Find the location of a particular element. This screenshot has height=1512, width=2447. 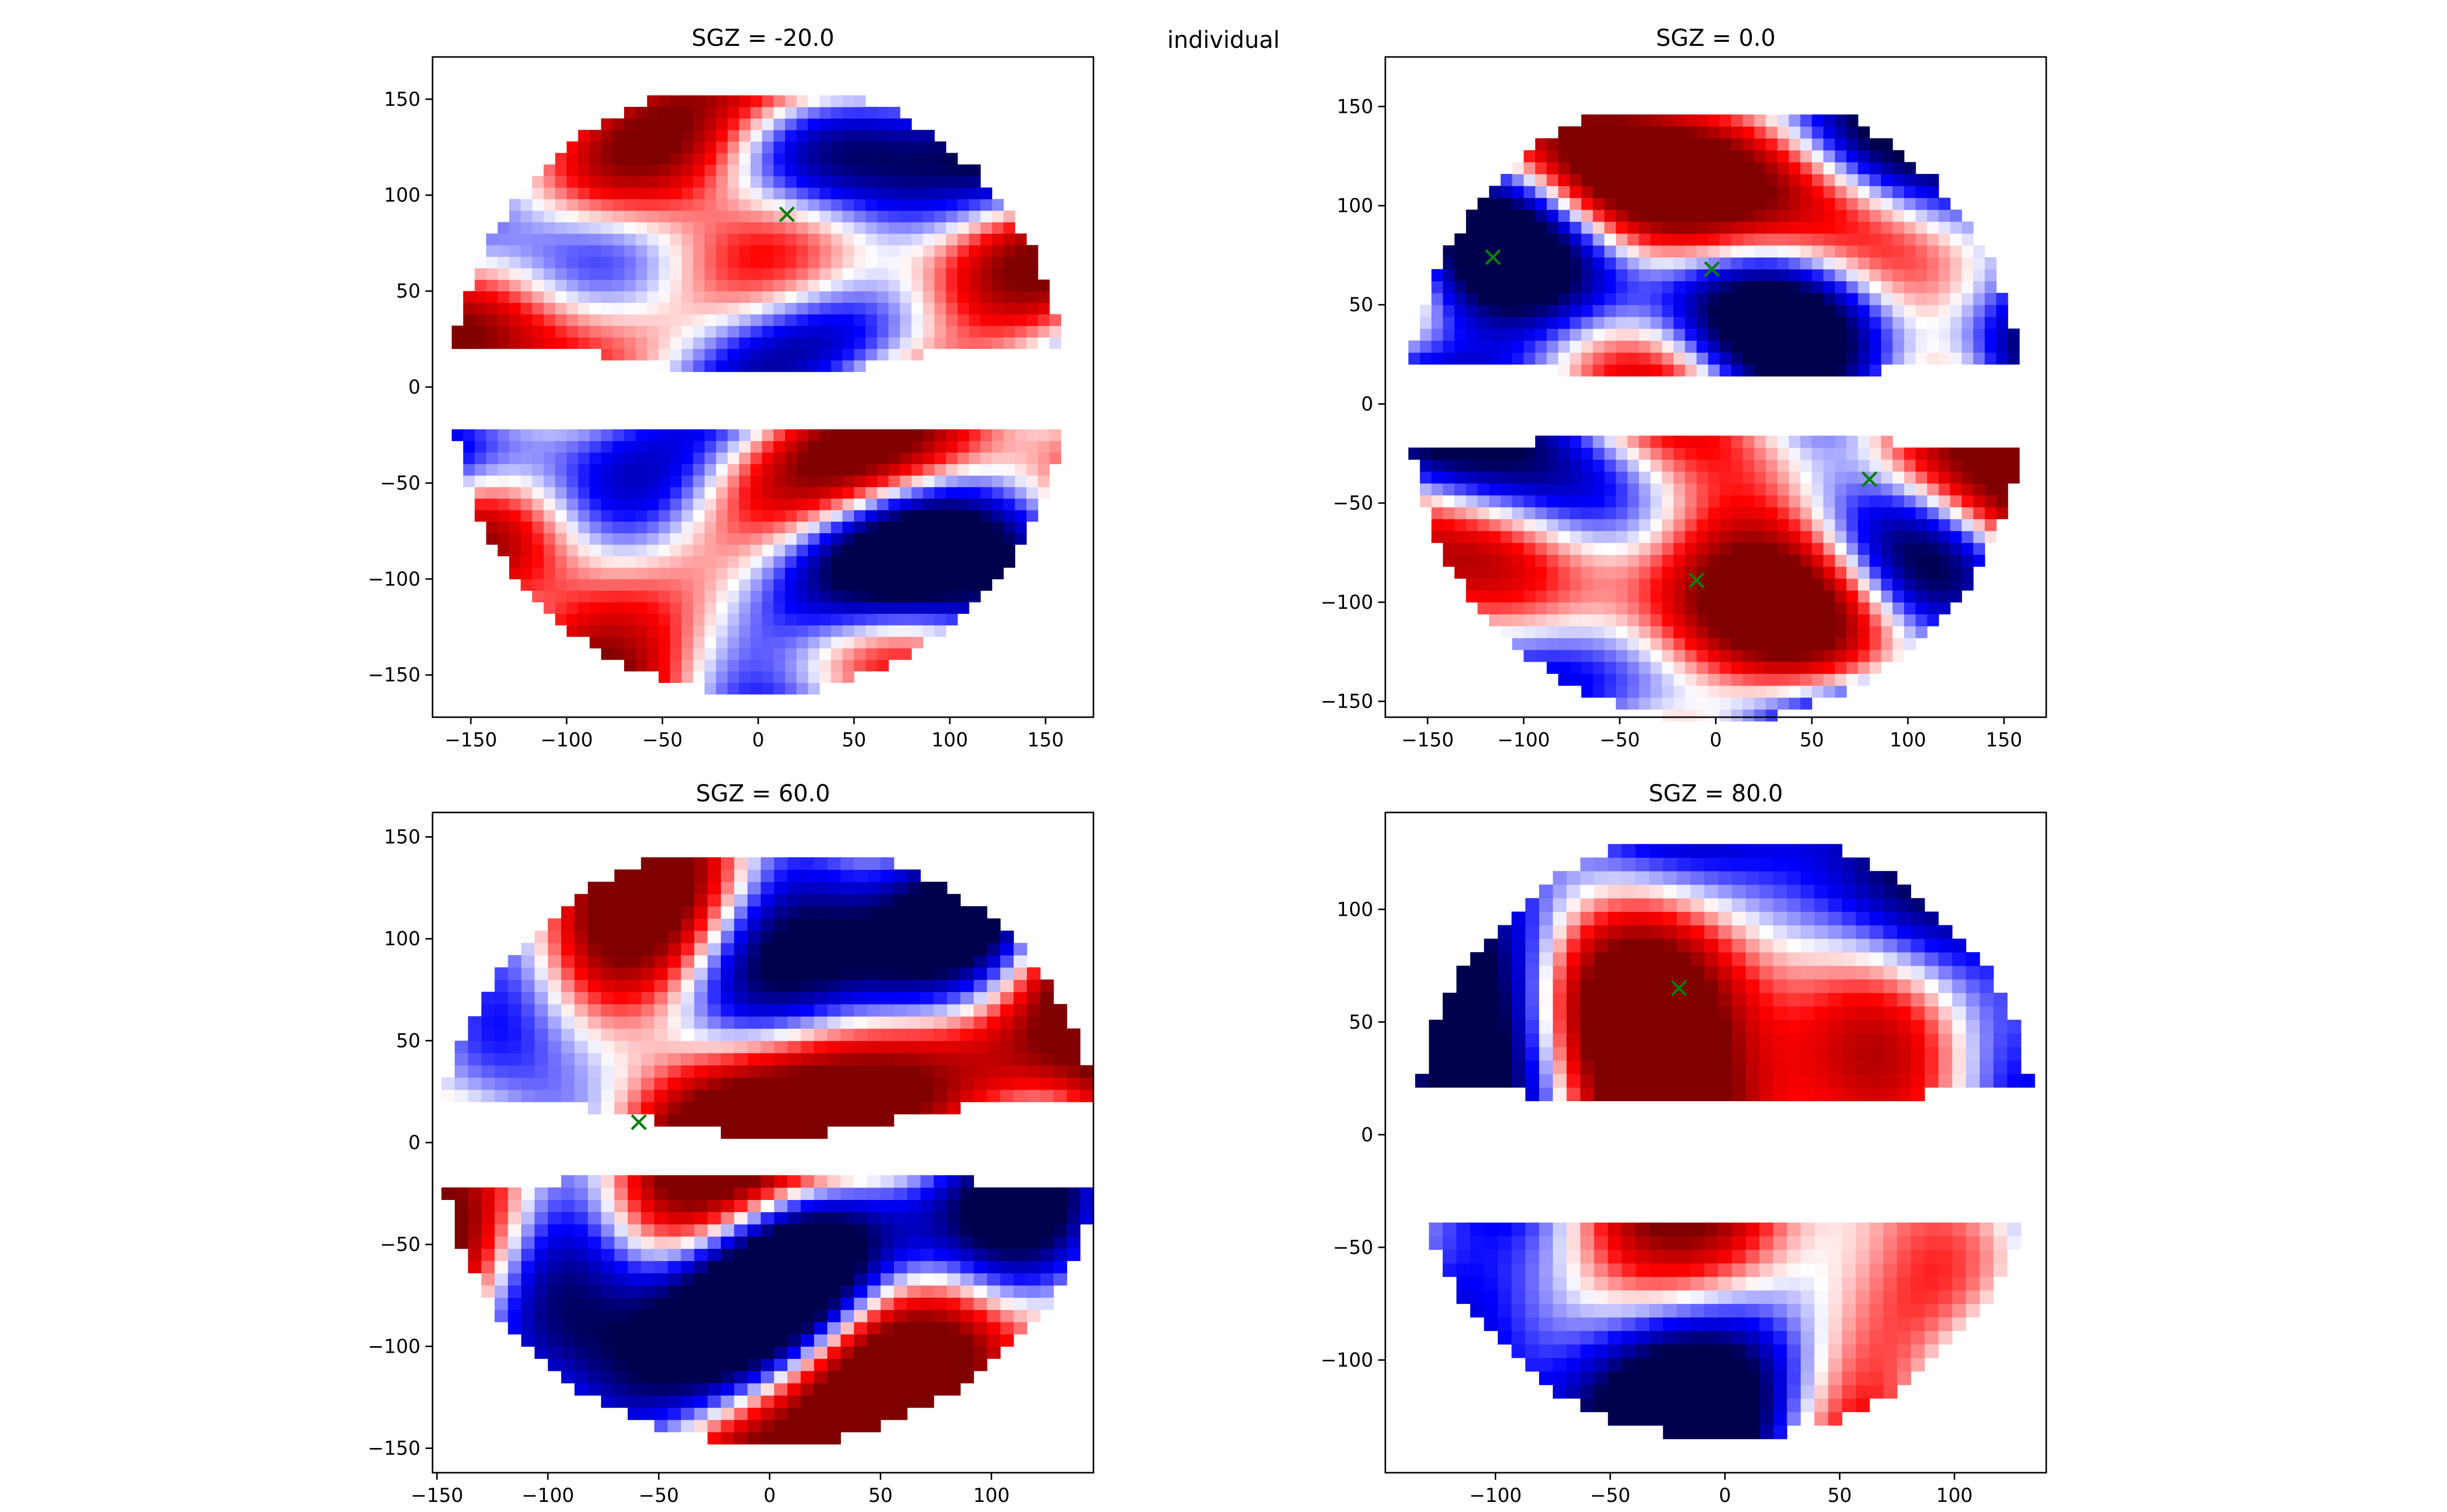

axes-frame is located at coordinates (1715, 1142).